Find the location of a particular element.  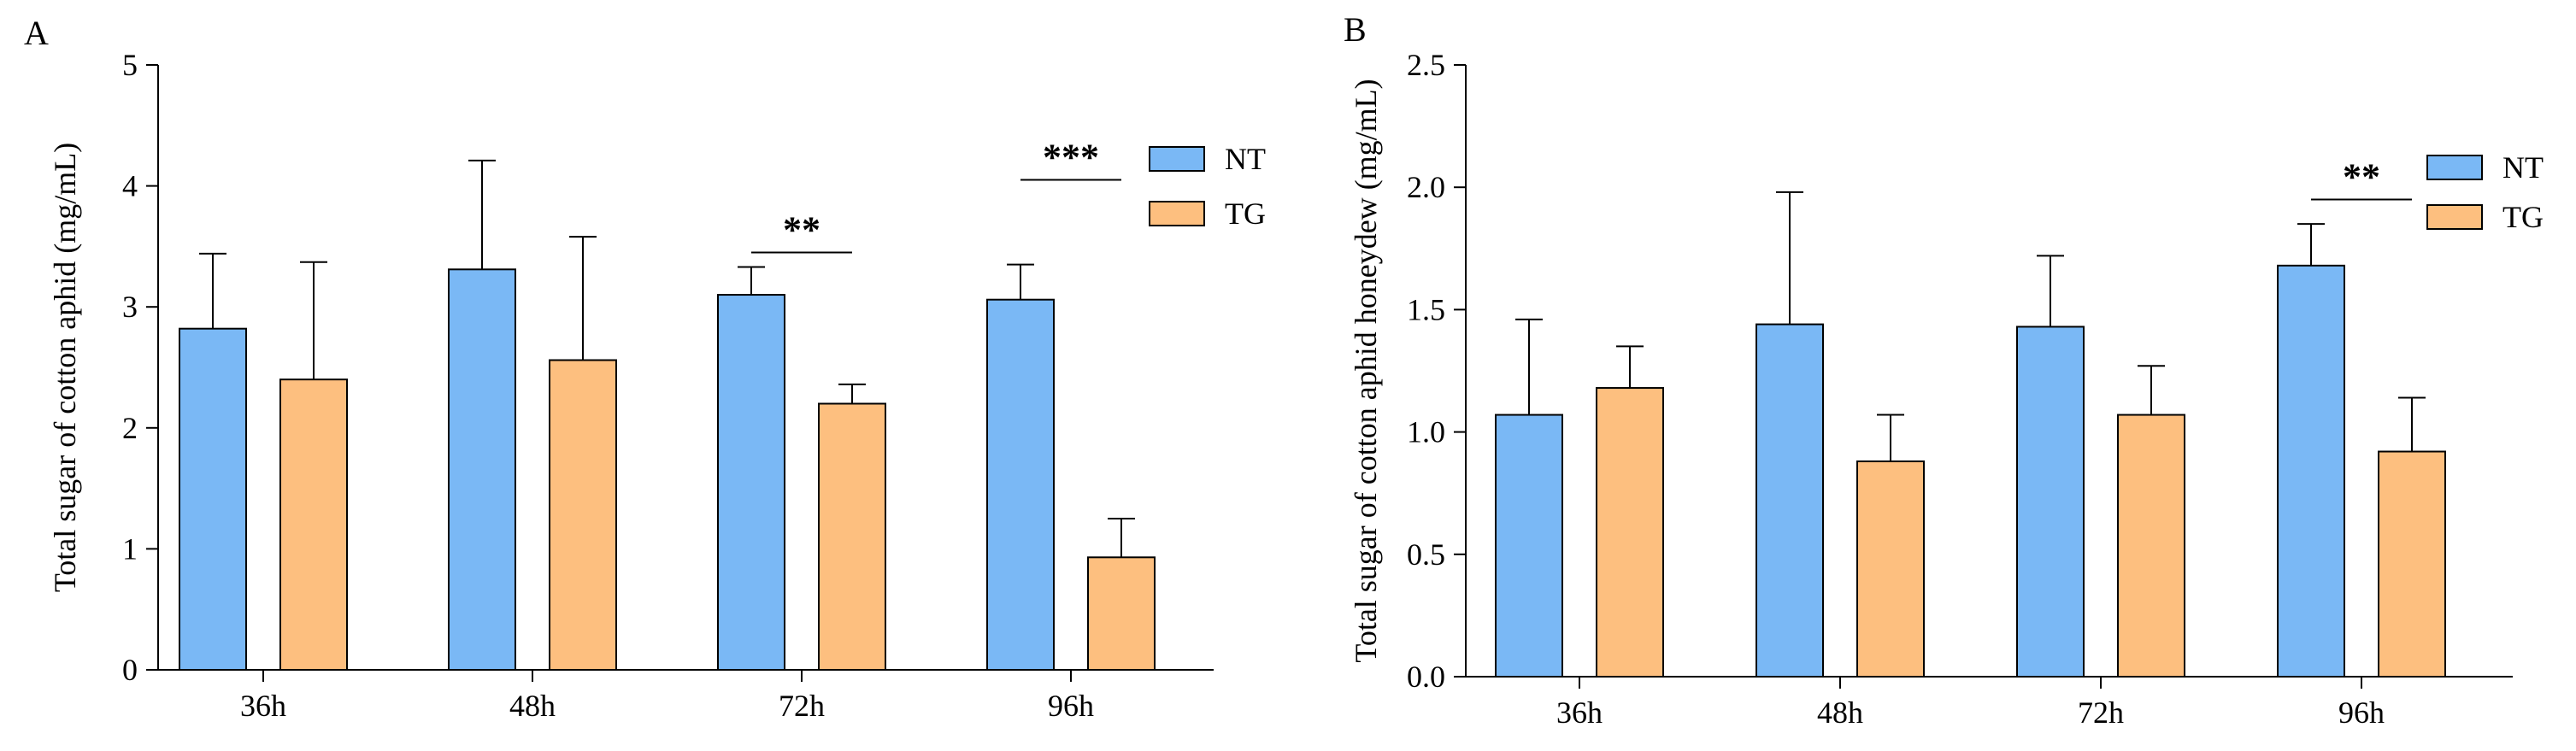

y-tick-label: 5 is located at coordinates (130, 65).